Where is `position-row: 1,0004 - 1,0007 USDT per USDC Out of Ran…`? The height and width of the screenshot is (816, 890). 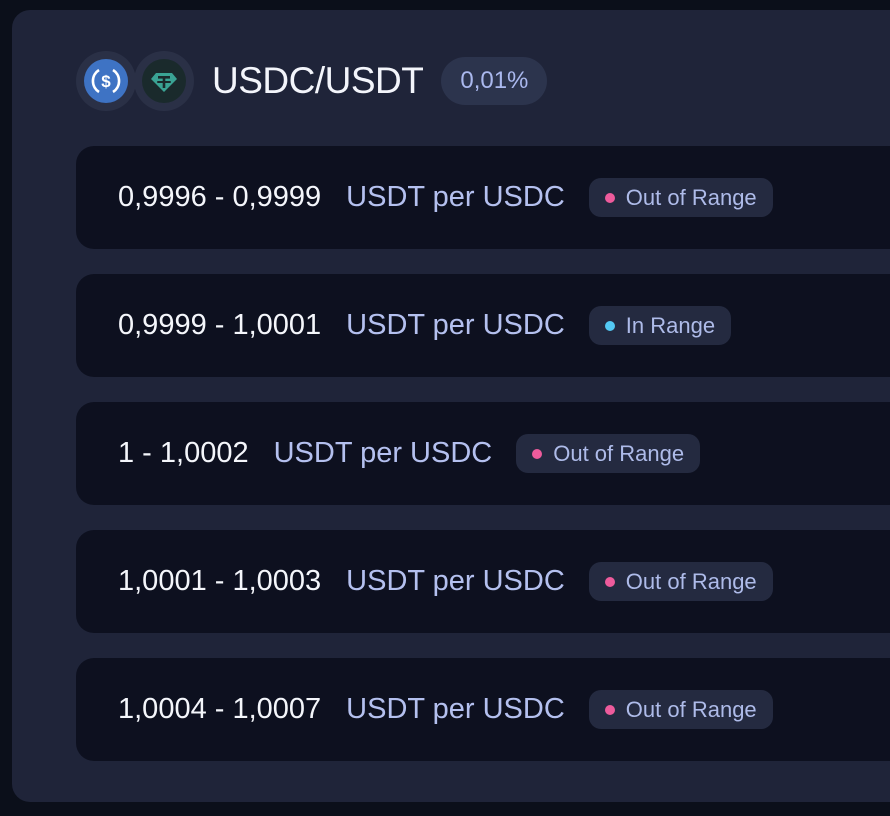
position-row: 1,0004 - 1,0007 USDT per USDC Out of Ran… is located at coordinates (483, 709).